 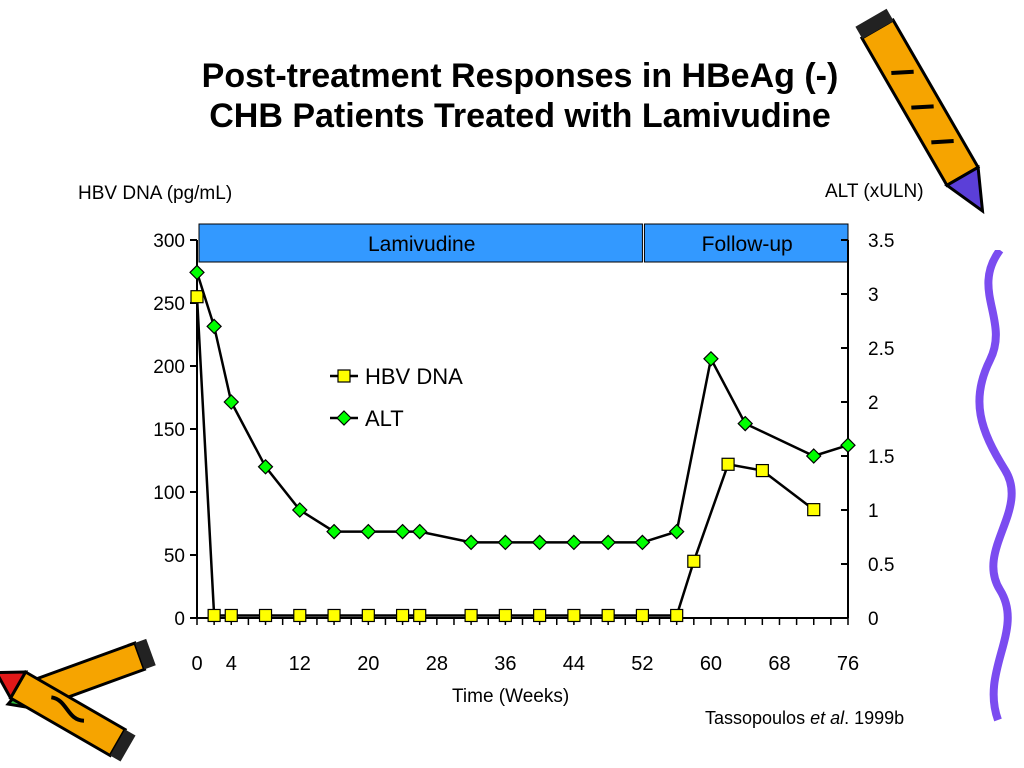 I want to click on right-y-tick-label: 3.5, so click(x=881, y=241).